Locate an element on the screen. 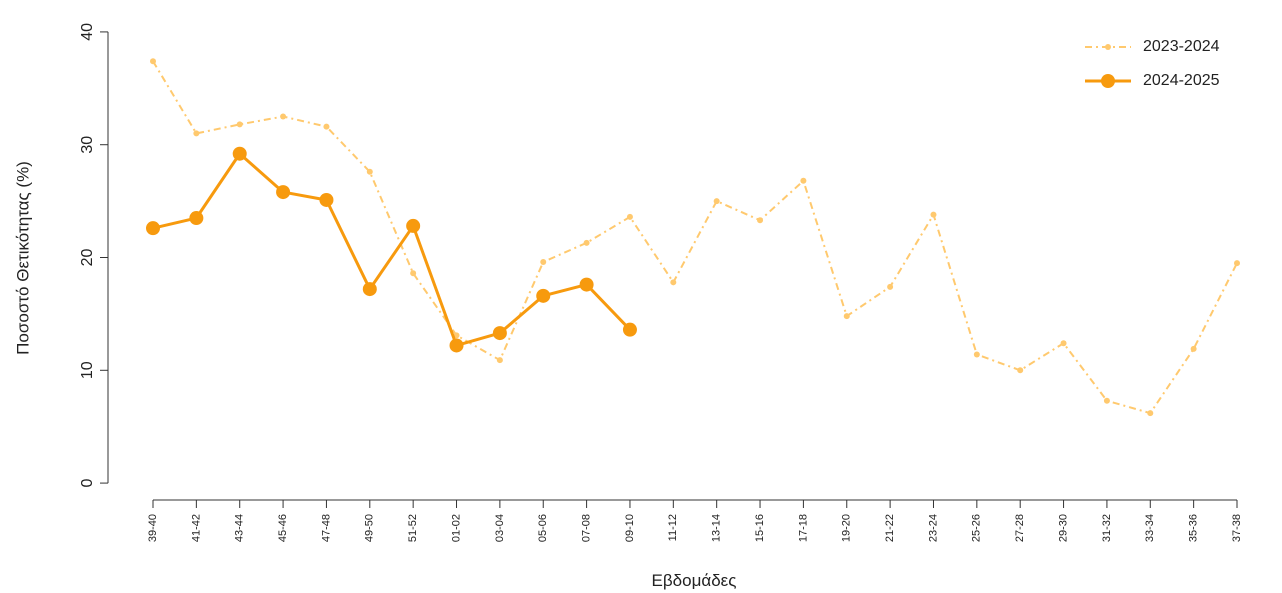 The width and height of the screenshot is (1282, 593). x-tick-label: 35-36 is located at coordinates (1194, 528).